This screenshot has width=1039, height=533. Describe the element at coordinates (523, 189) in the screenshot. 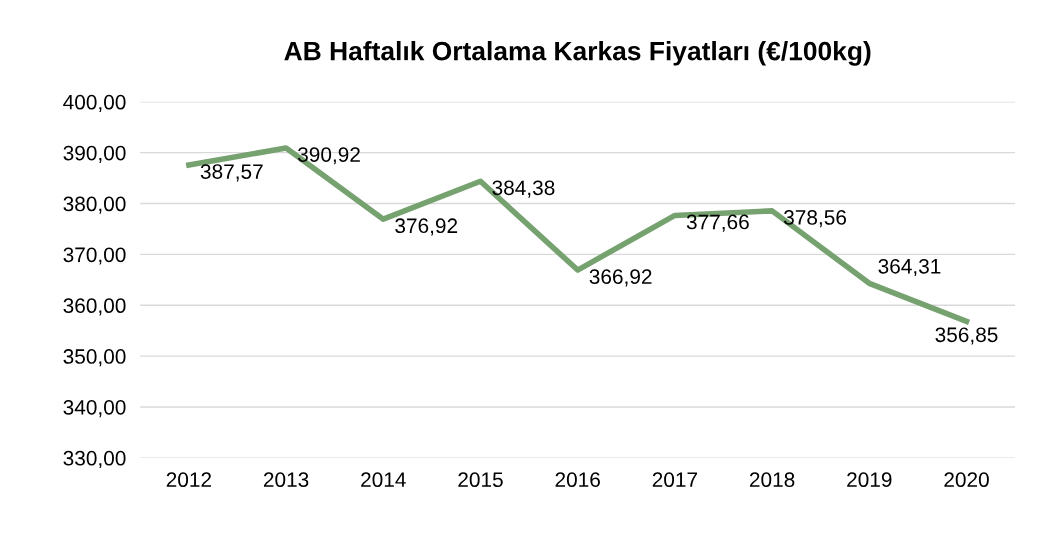

I see `data-label: 384,38` at that location.